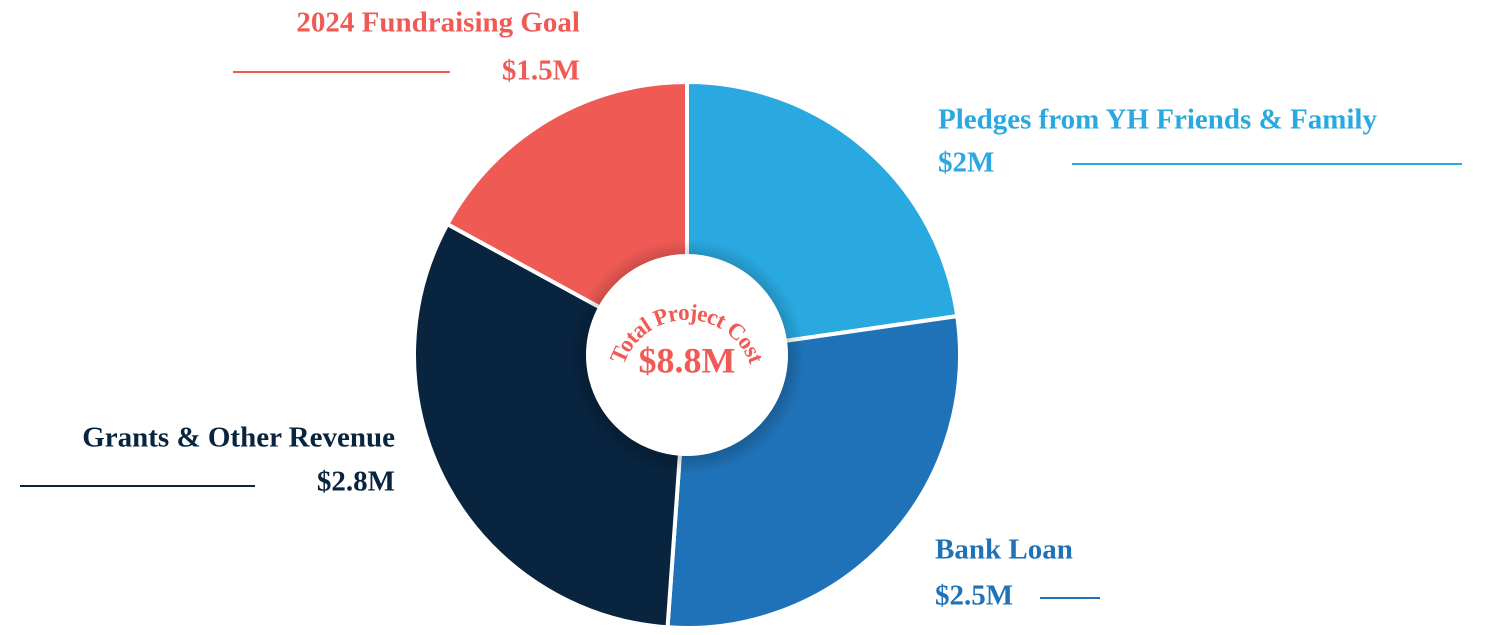  What do you see at coordinates (541, 71) in the screenshot?
I see `value-label: $1.5M` at bounding box center [541, 71].